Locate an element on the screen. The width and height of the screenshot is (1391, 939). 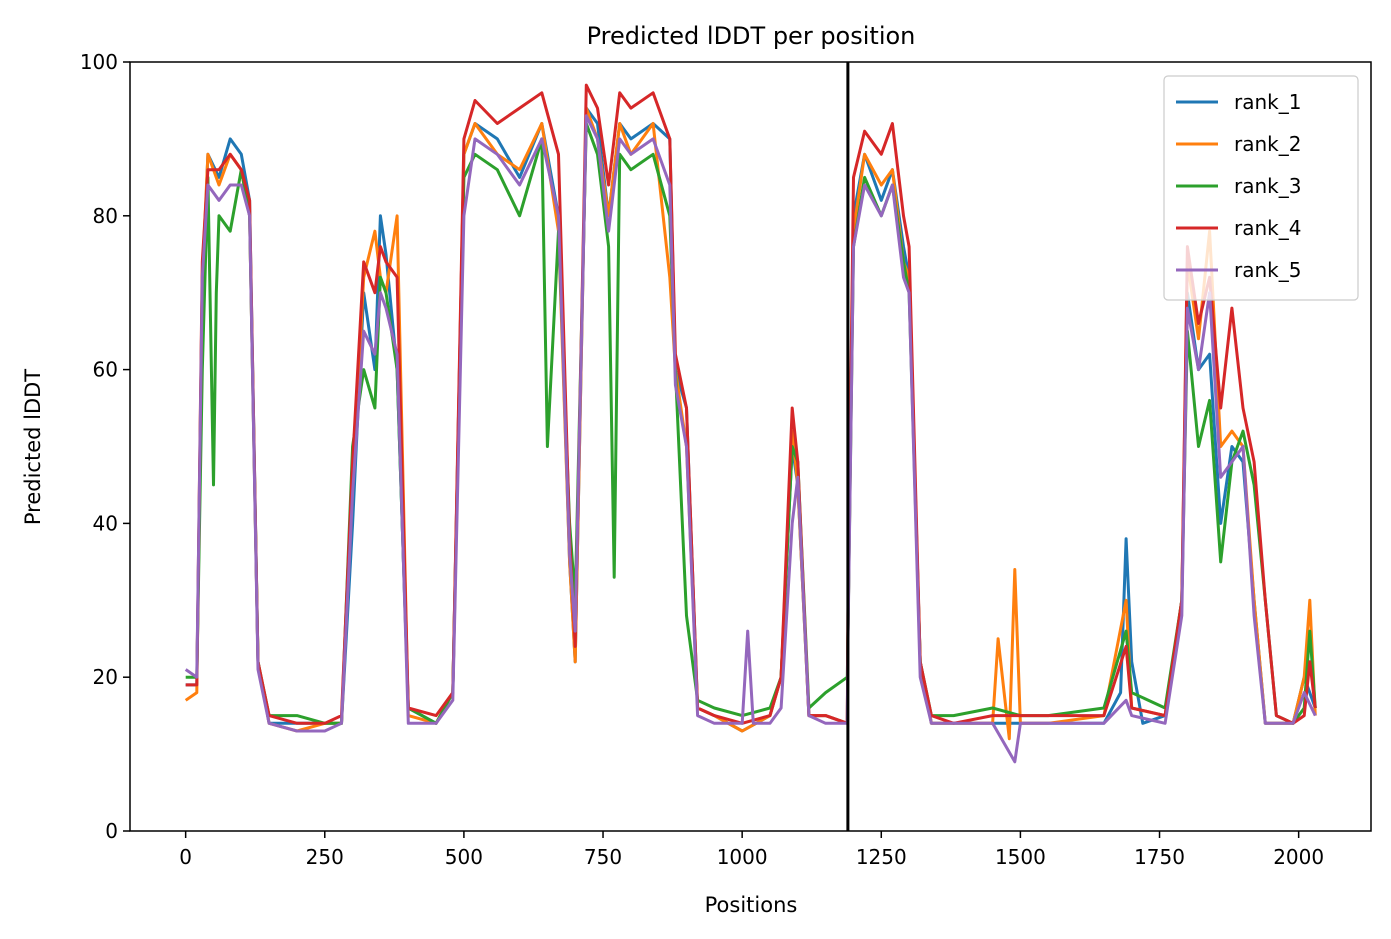
y-axis-label: Predicted lDDT is located at coordinates (33, 447).